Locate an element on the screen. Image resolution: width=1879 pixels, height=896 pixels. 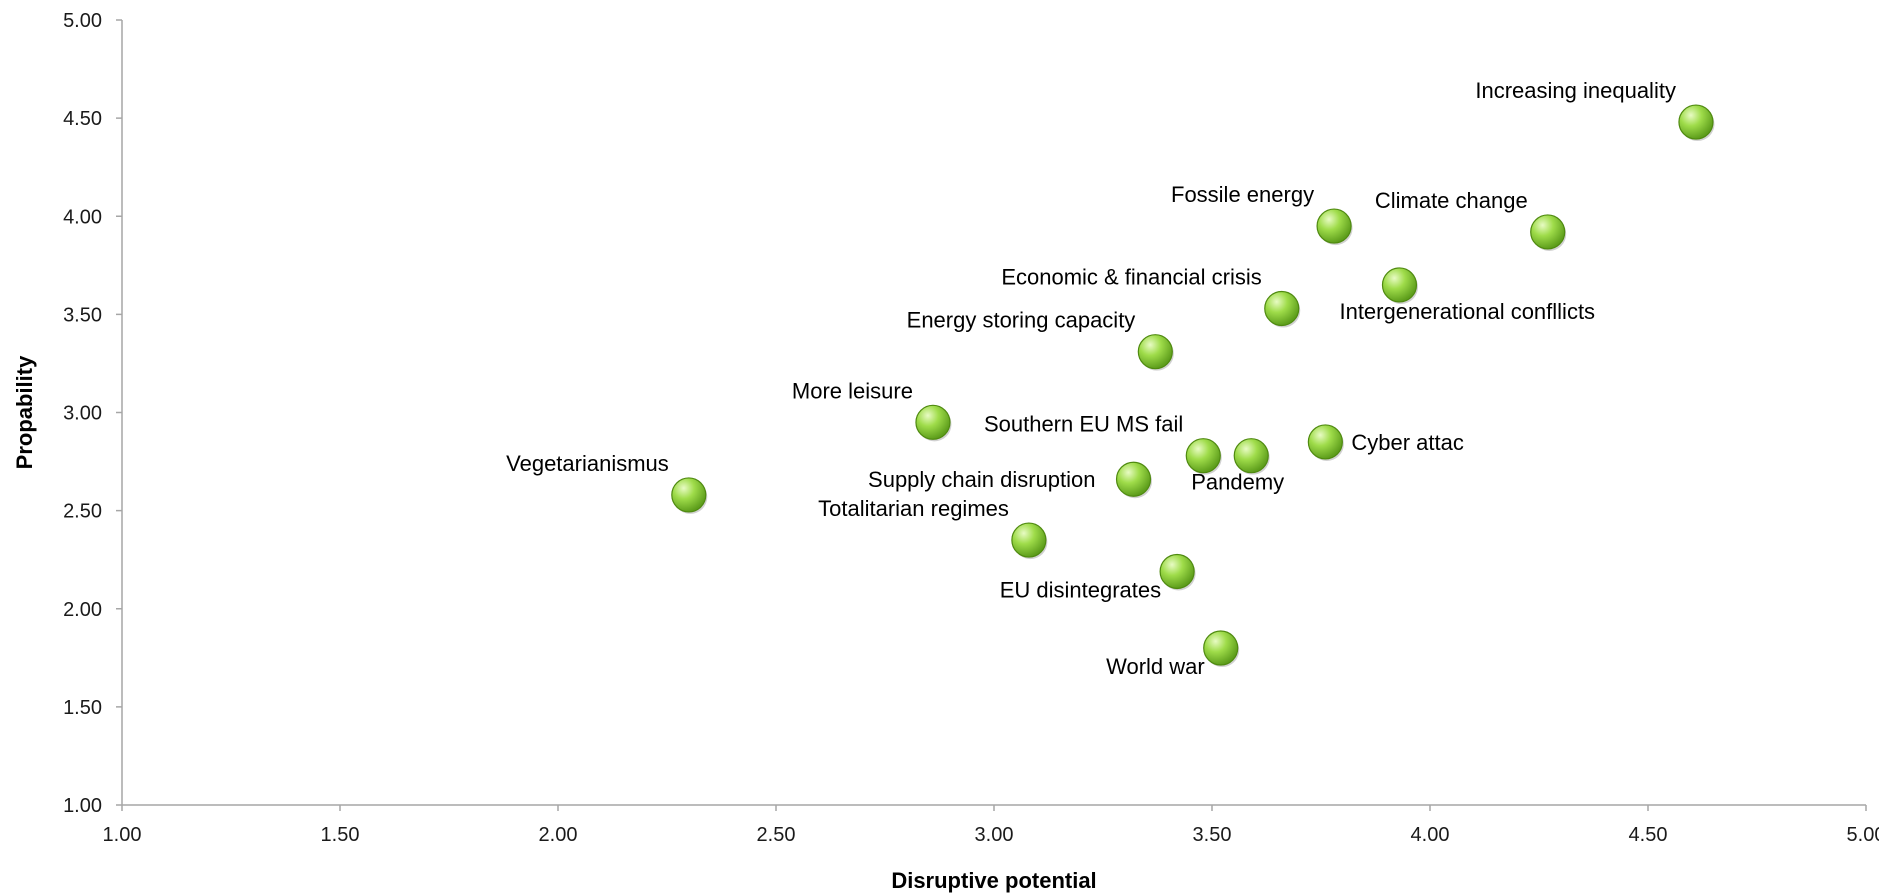
data-label: Increasing inequality is located at coordinates (1575, 90).